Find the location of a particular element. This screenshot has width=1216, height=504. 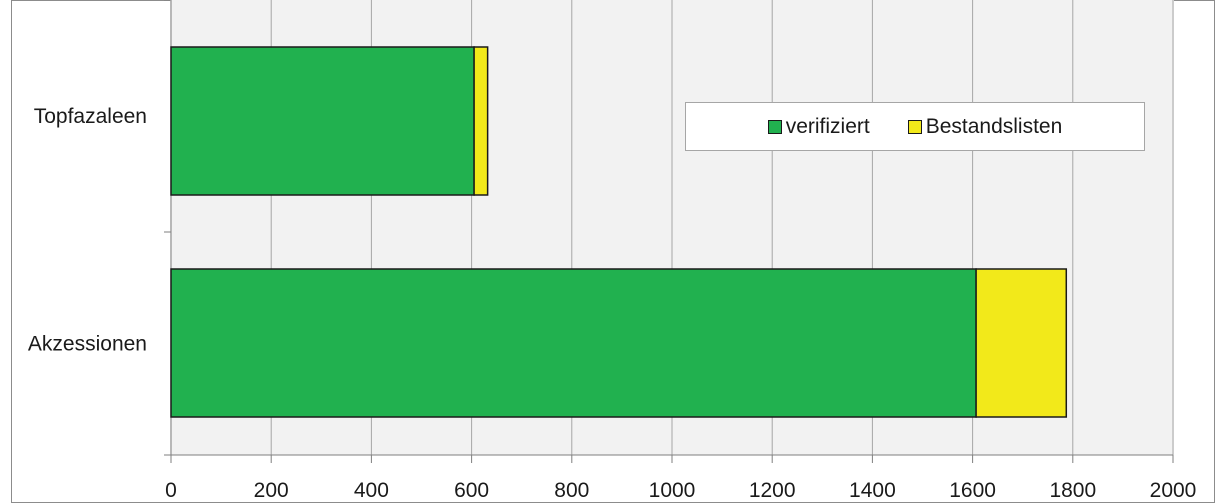

bar-topfazaleen-bestandslisten is located at coordinates (481, 121).